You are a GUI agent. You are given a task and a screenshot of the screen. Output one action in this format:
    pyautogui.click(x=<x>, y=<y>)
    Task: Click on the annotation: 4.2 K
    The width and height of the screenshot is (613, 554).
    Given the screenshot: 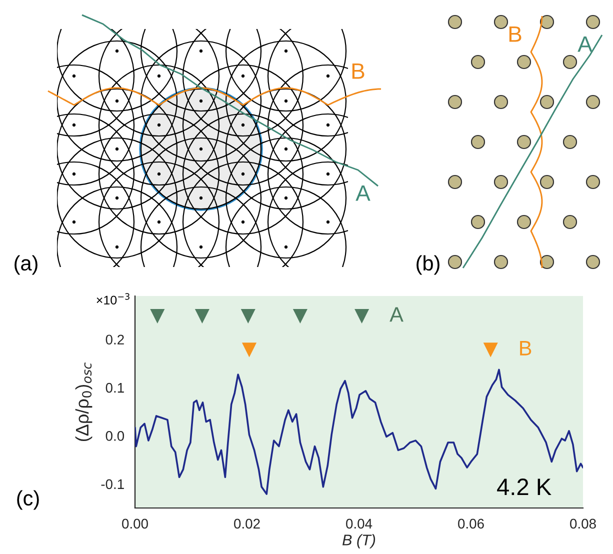 What is the action you would take?
    pyautogui.click(x=524, y=487)
    